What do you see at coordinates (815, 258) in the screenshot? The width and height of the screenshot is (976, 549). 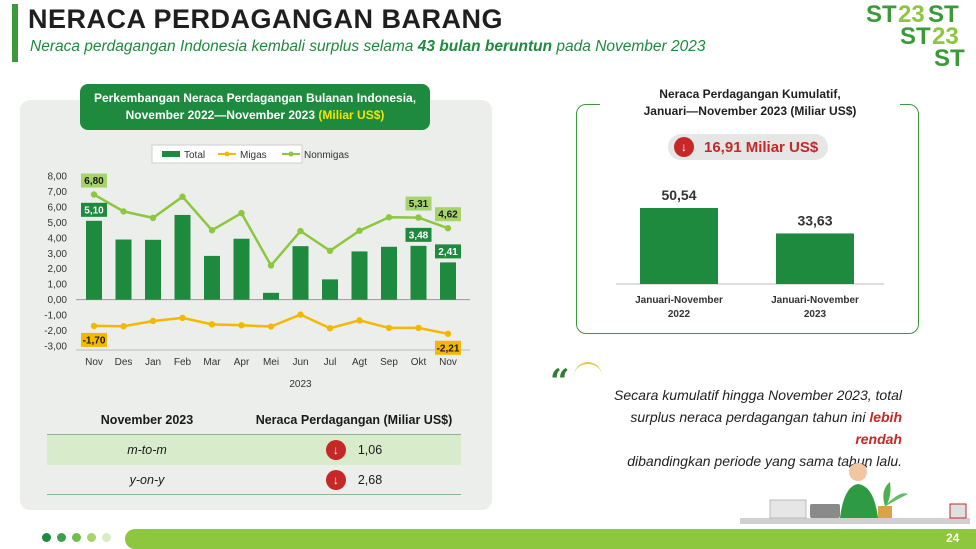 I see `bar-cumulative` at bounding box center [815, 258].